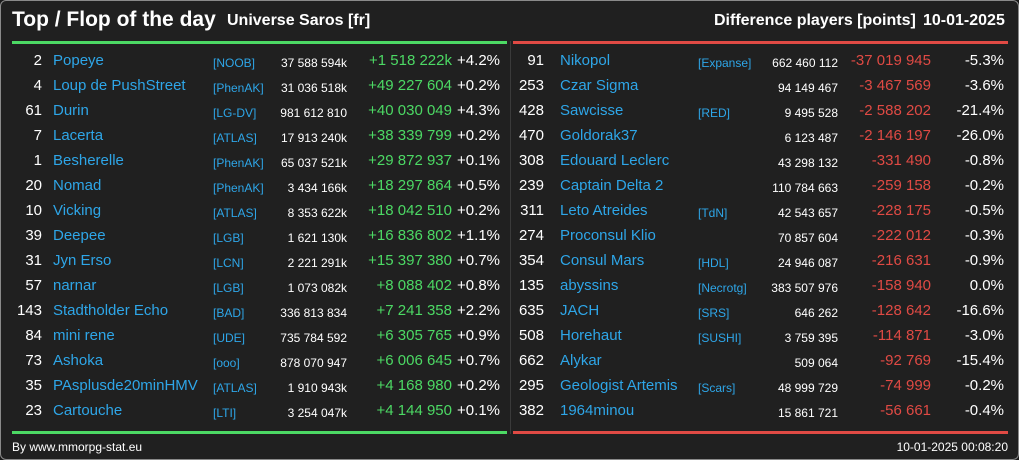 This screenshot has height=460, width=1019. I want to click on percent-cell: +0.5%, so click(478, 185).